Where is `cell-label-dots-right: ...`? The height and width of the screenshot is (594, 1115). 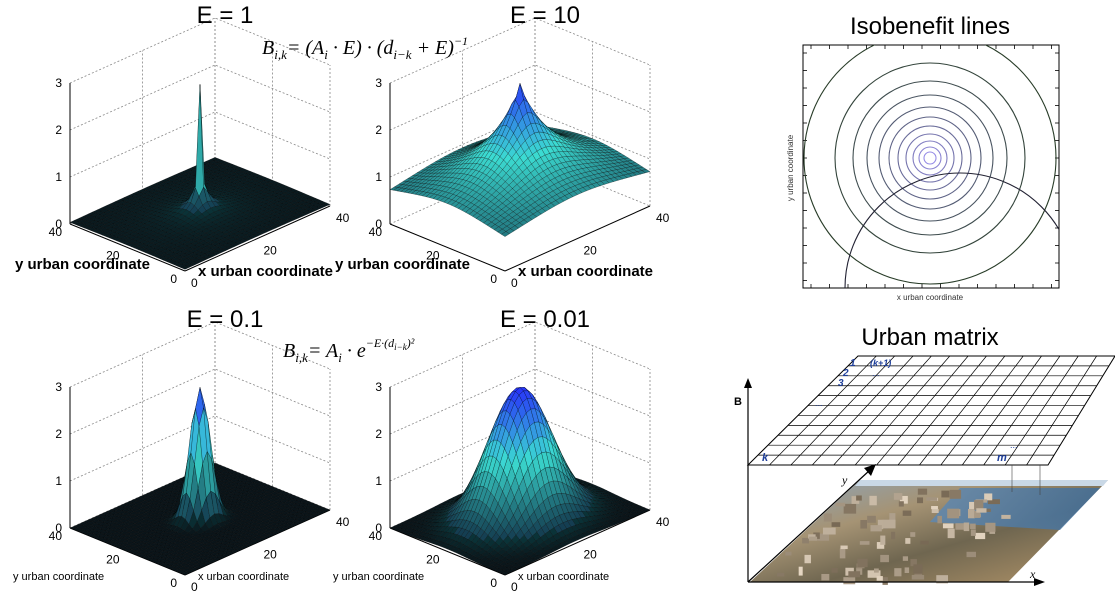 cell-label-dots-right: ... is located at coordinates (1014, 445).